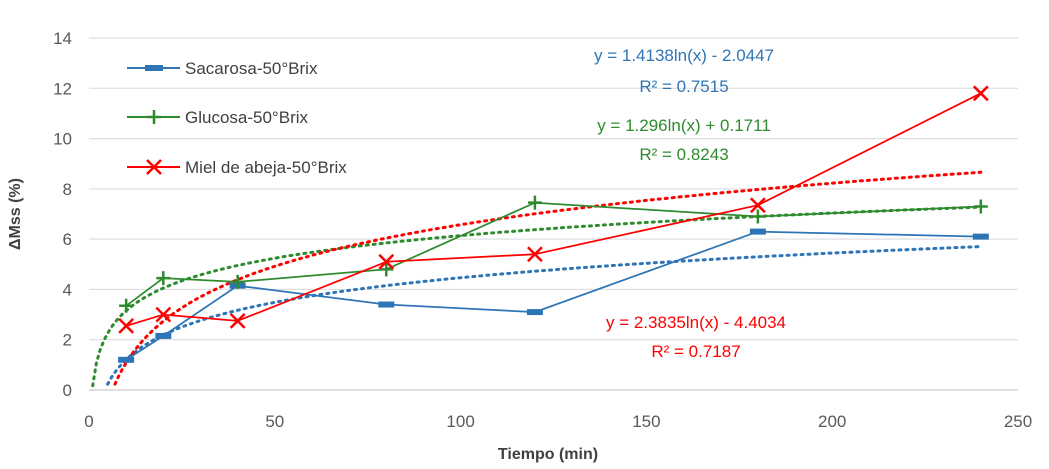 The image size is (1049, 469). I want to click on y-tick-label-6: 6, so click(67, 239).